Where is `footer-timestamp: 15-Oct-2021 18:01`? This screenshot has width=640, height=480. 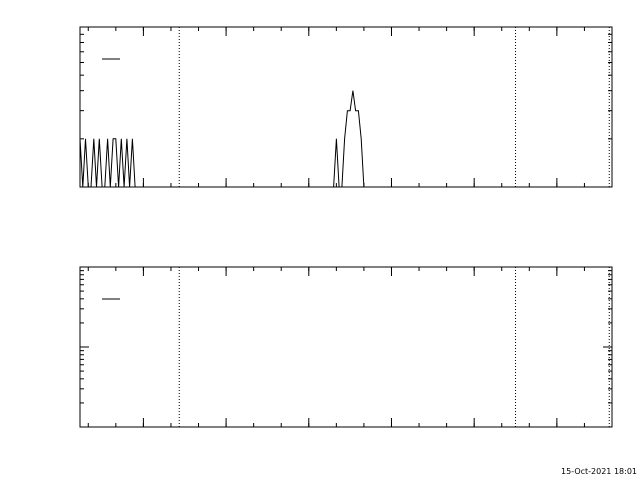 footer-timestamp: 15-Oct-2021 18:01 is located at coordinates (599, 471).